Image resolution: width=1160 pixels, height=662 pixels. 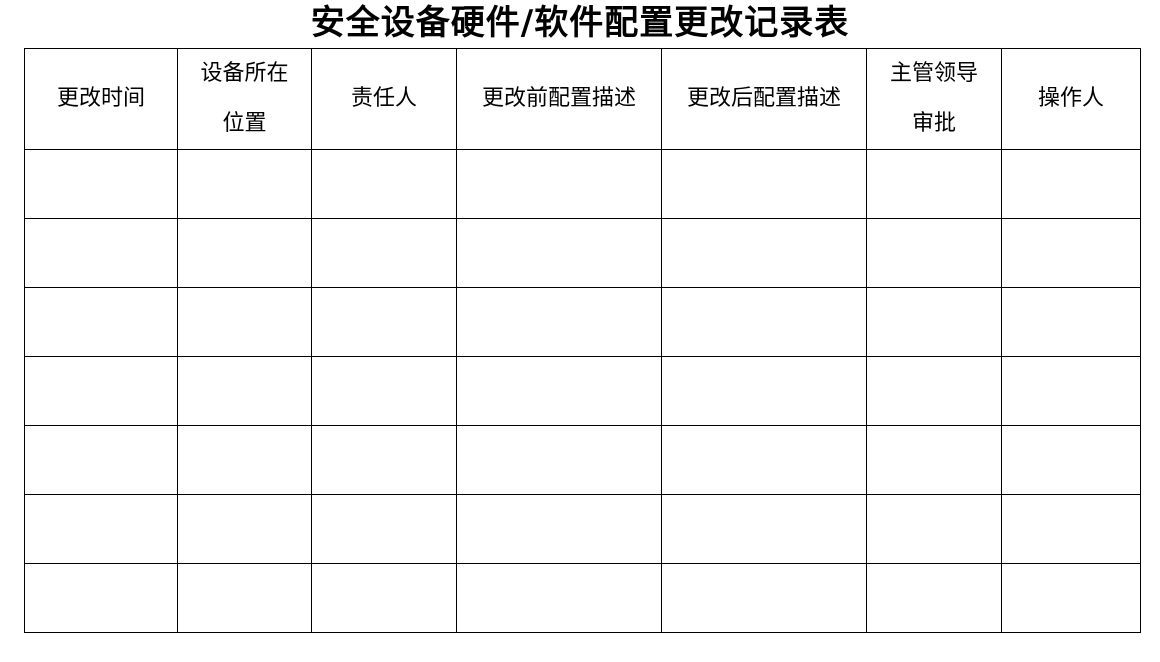 I want to click on header-config-after: 更改后配置描述, so click(x=764, y=99).